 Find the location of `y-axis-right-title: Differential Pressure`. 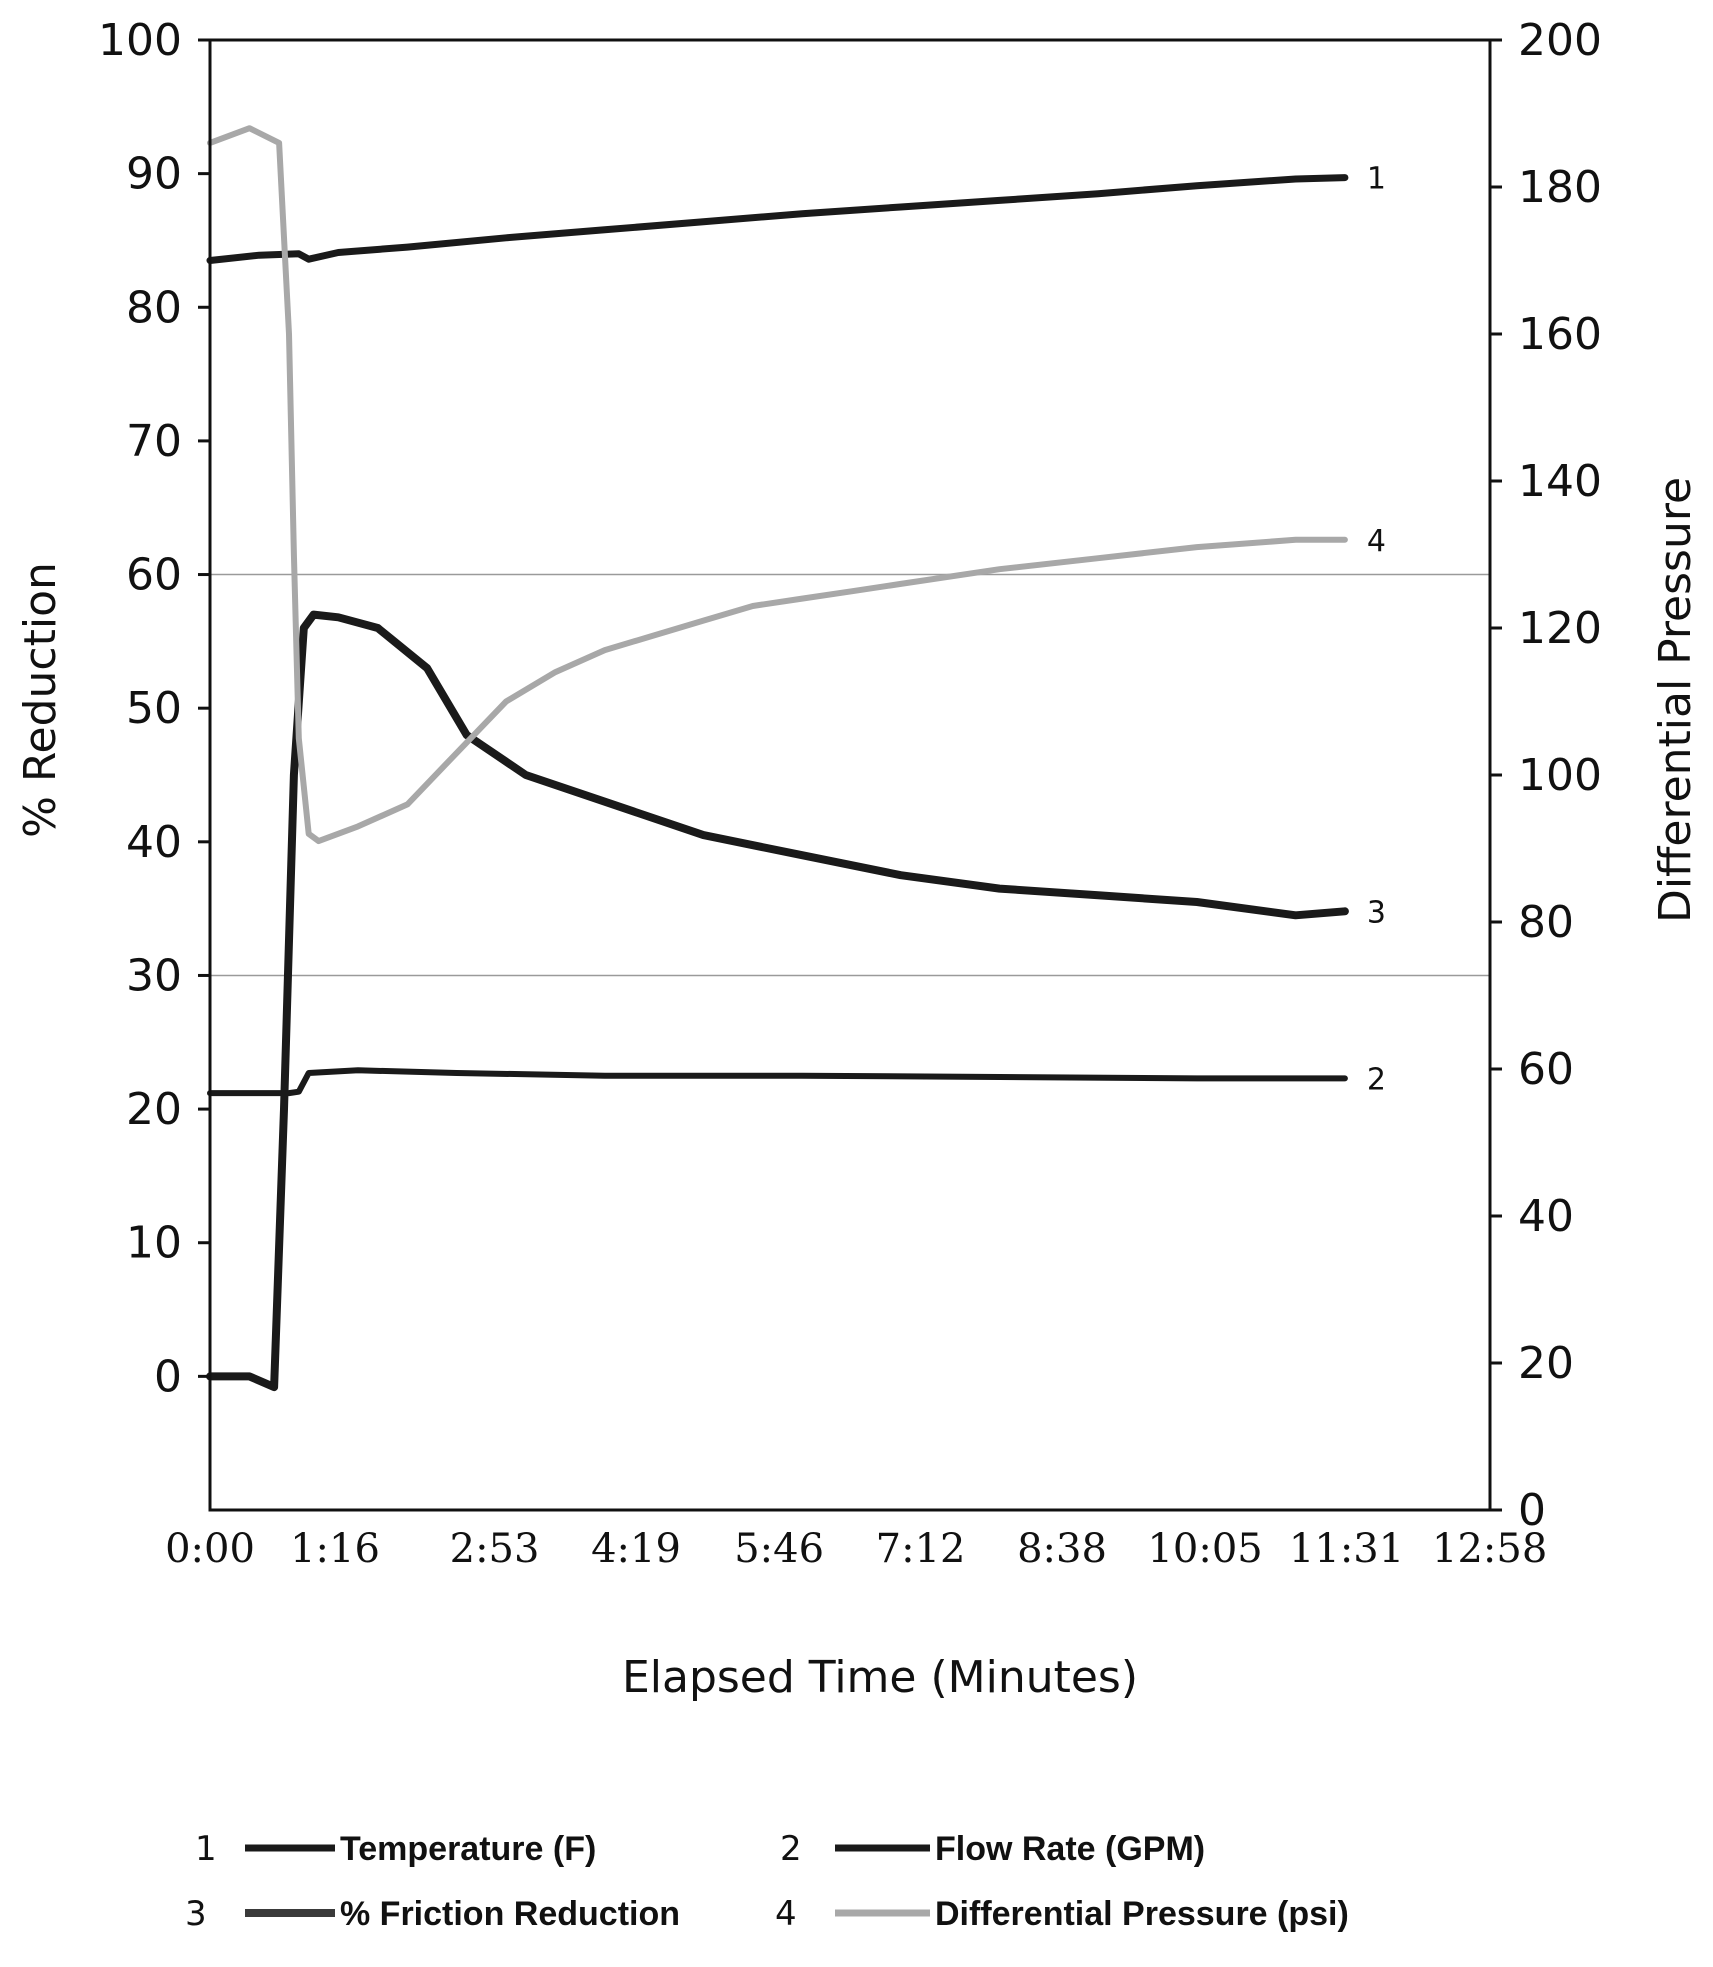

y-axis-right-title: Differential Pressure is located at coordinates (1675, 700).